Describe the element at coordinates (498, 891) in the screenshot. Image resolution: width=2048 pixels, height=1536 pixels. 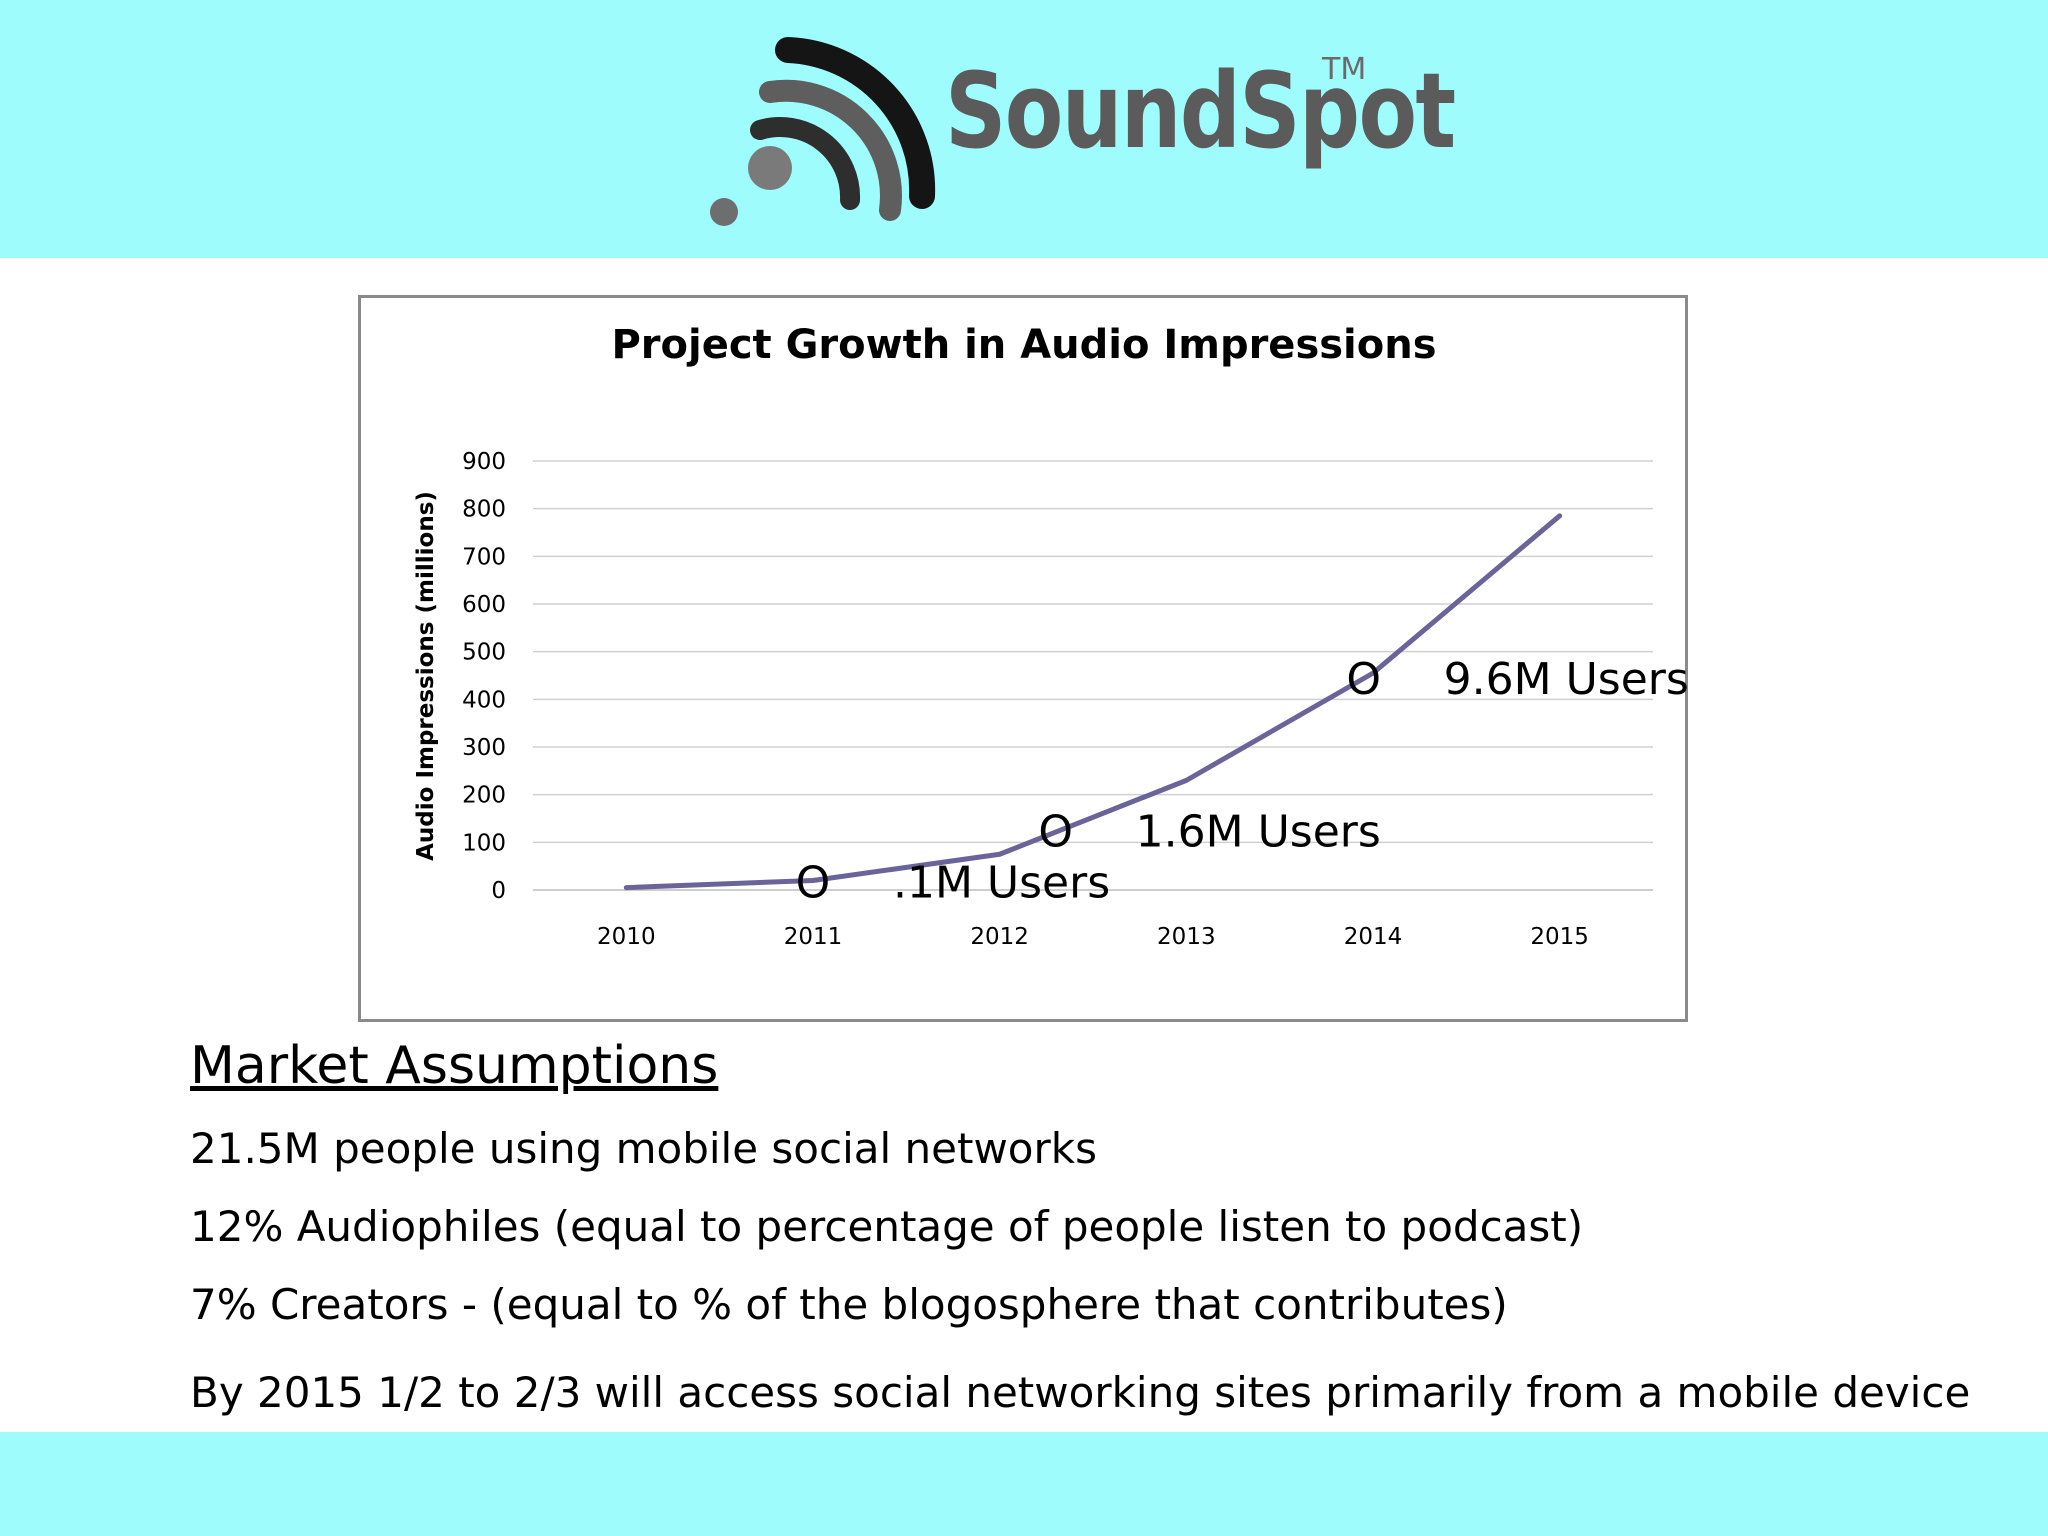
I see `y-tick-label: 0` at that location.